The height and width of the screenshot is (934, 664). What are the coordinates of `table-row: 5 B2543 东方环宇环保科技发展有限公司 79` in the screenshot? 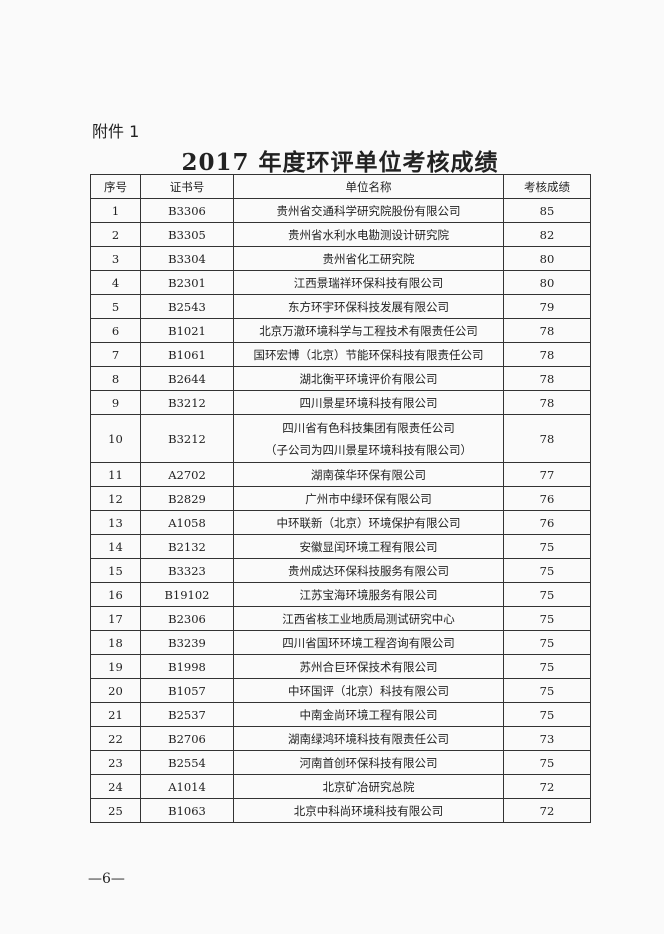 It's located at (340, 306).